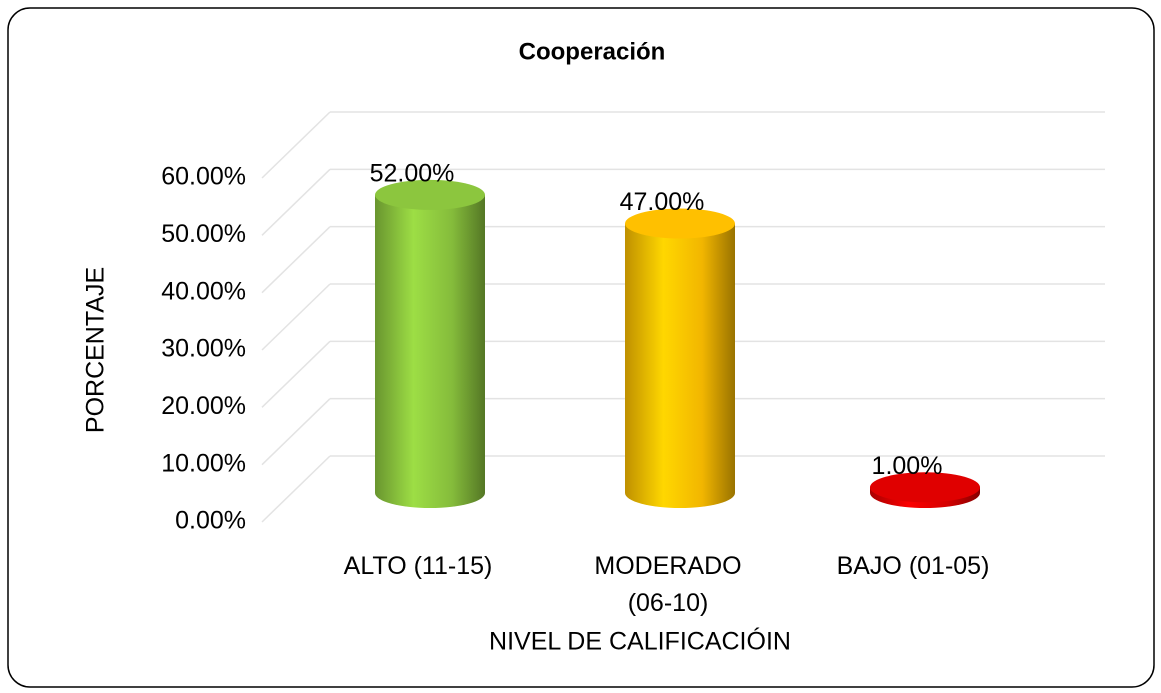  I want to click on y-tick-label: 50.00%, so click(203, 234).